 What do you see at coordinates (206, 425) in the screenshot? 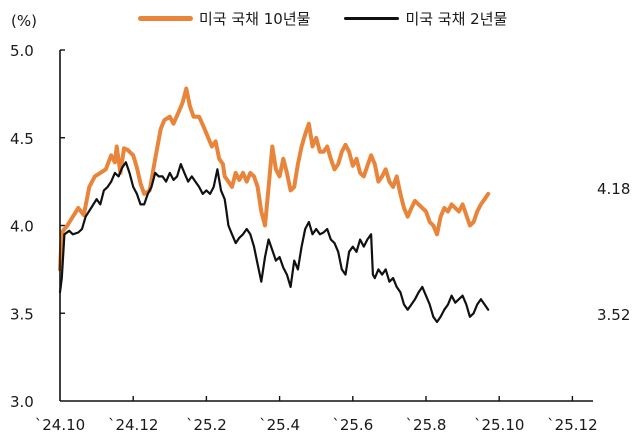
I see `x-tick-label: `25.2` at bounding box center [206, 425].